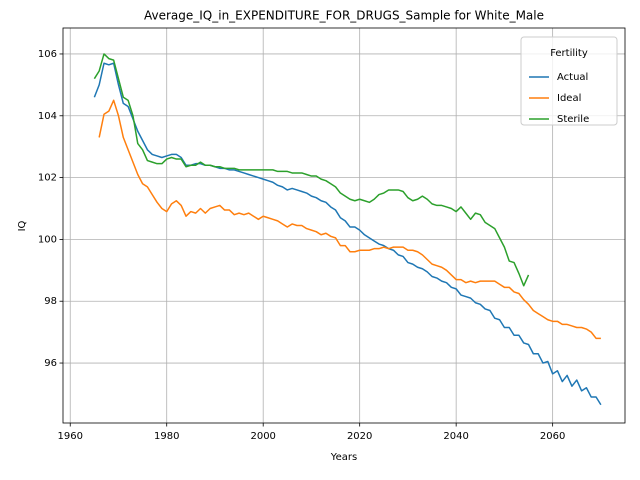 The width and height of the screenshot is (640, 480). What do you see at coordinates (343, 457) in the screenshot?
I see `x-axis-label: Years` at bounding box center [343, 457].